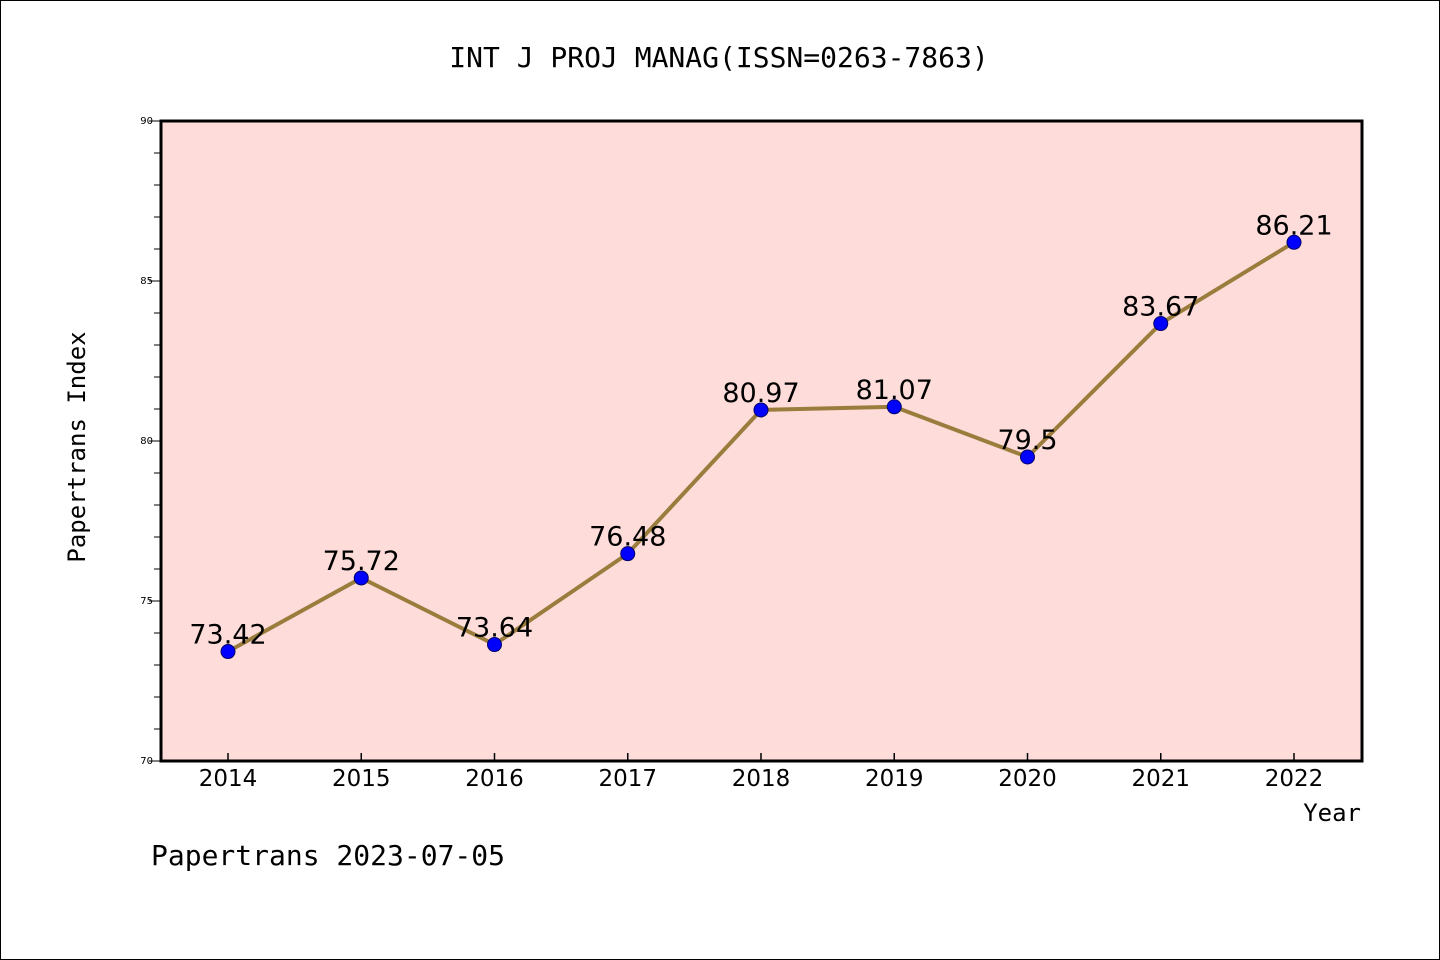 This screenshot has width=1440, height=960. What do you see at coordinates (627, 779) in the screenshot?
I see `x-tick-label: 2017` at bounding box center [627, 779].